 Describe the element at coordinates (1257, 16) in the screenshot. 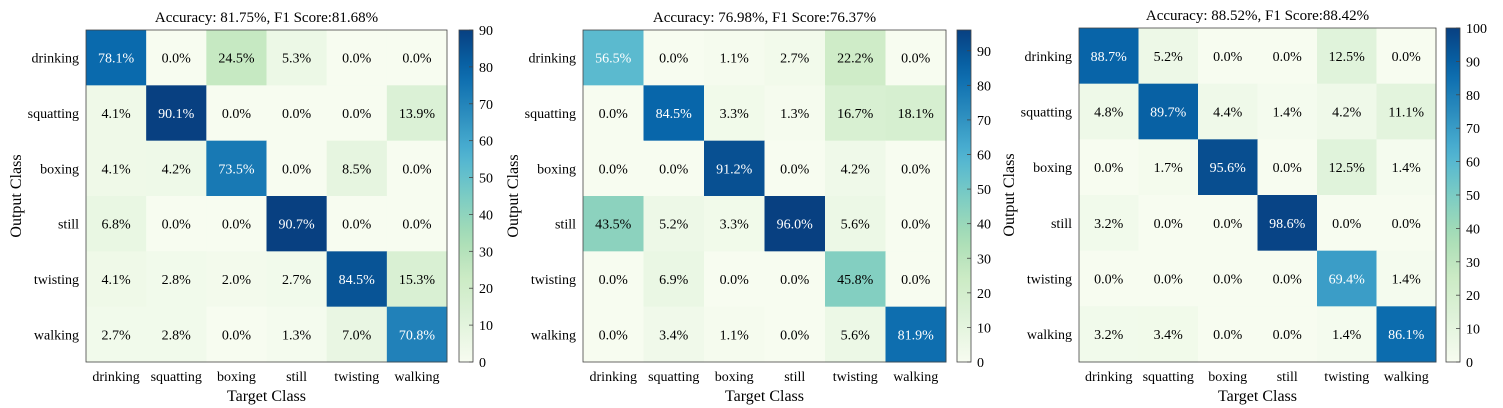

I see `chart-title: Accuracy: 88.52%, F1 Score:88.42%` at that location.